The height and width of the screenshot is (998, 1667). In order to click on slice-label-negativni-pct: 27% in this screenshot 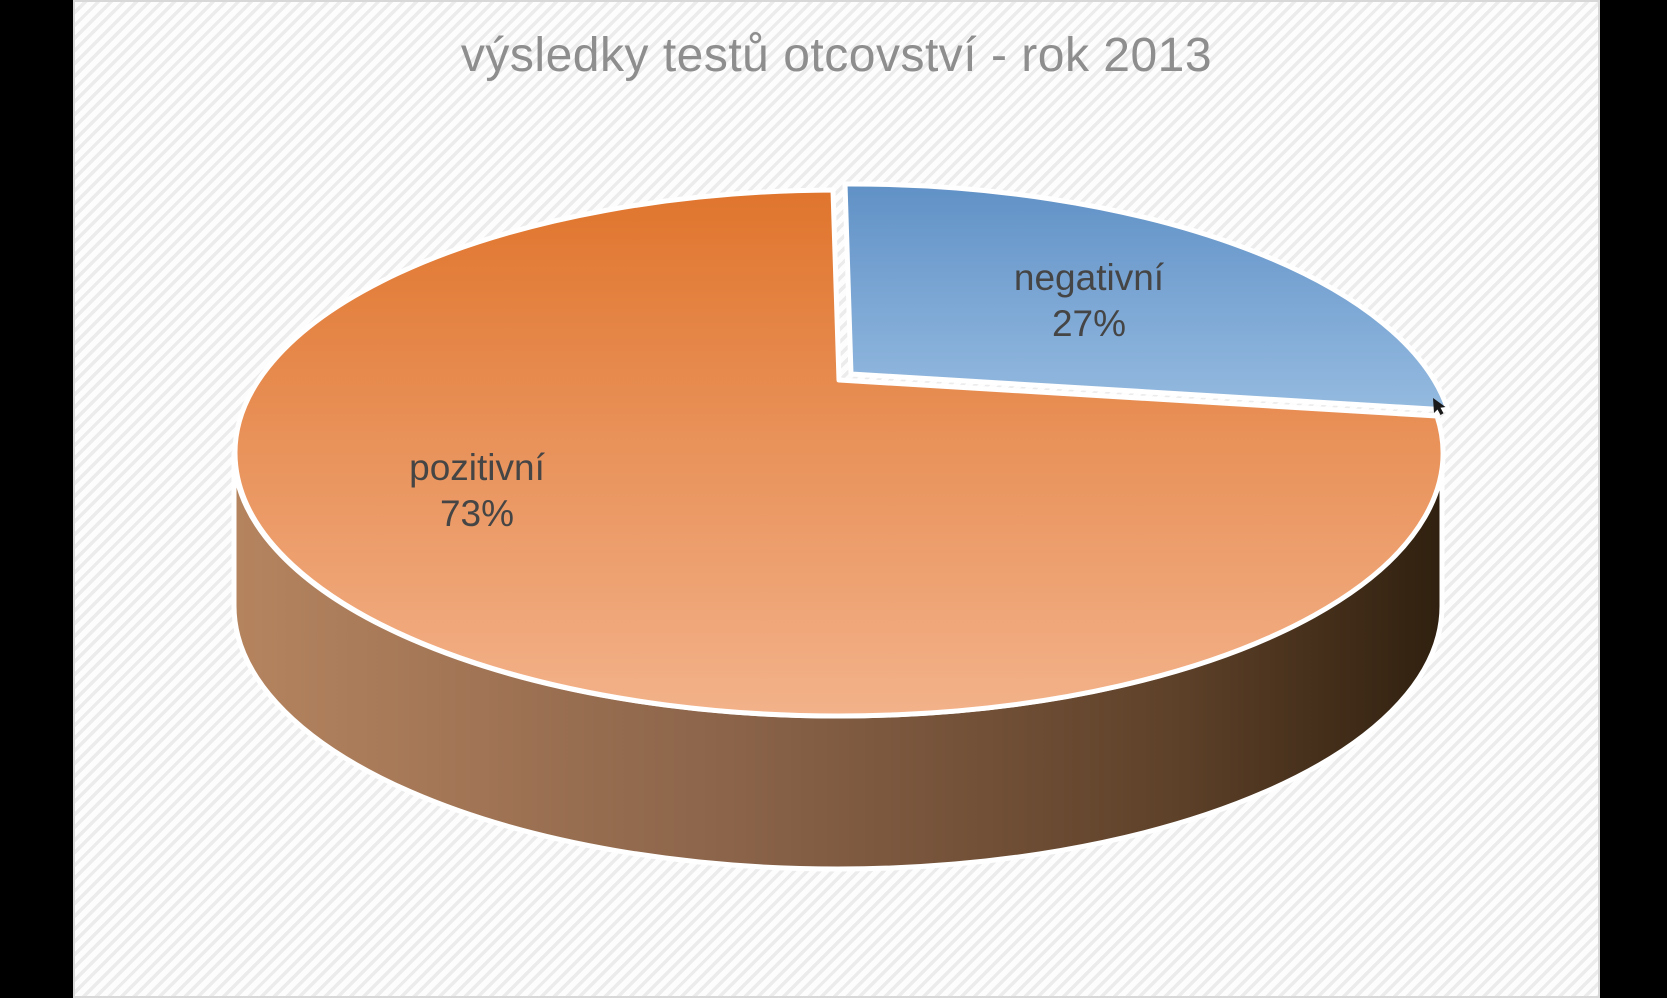, I will do `click(1089, 323)`.